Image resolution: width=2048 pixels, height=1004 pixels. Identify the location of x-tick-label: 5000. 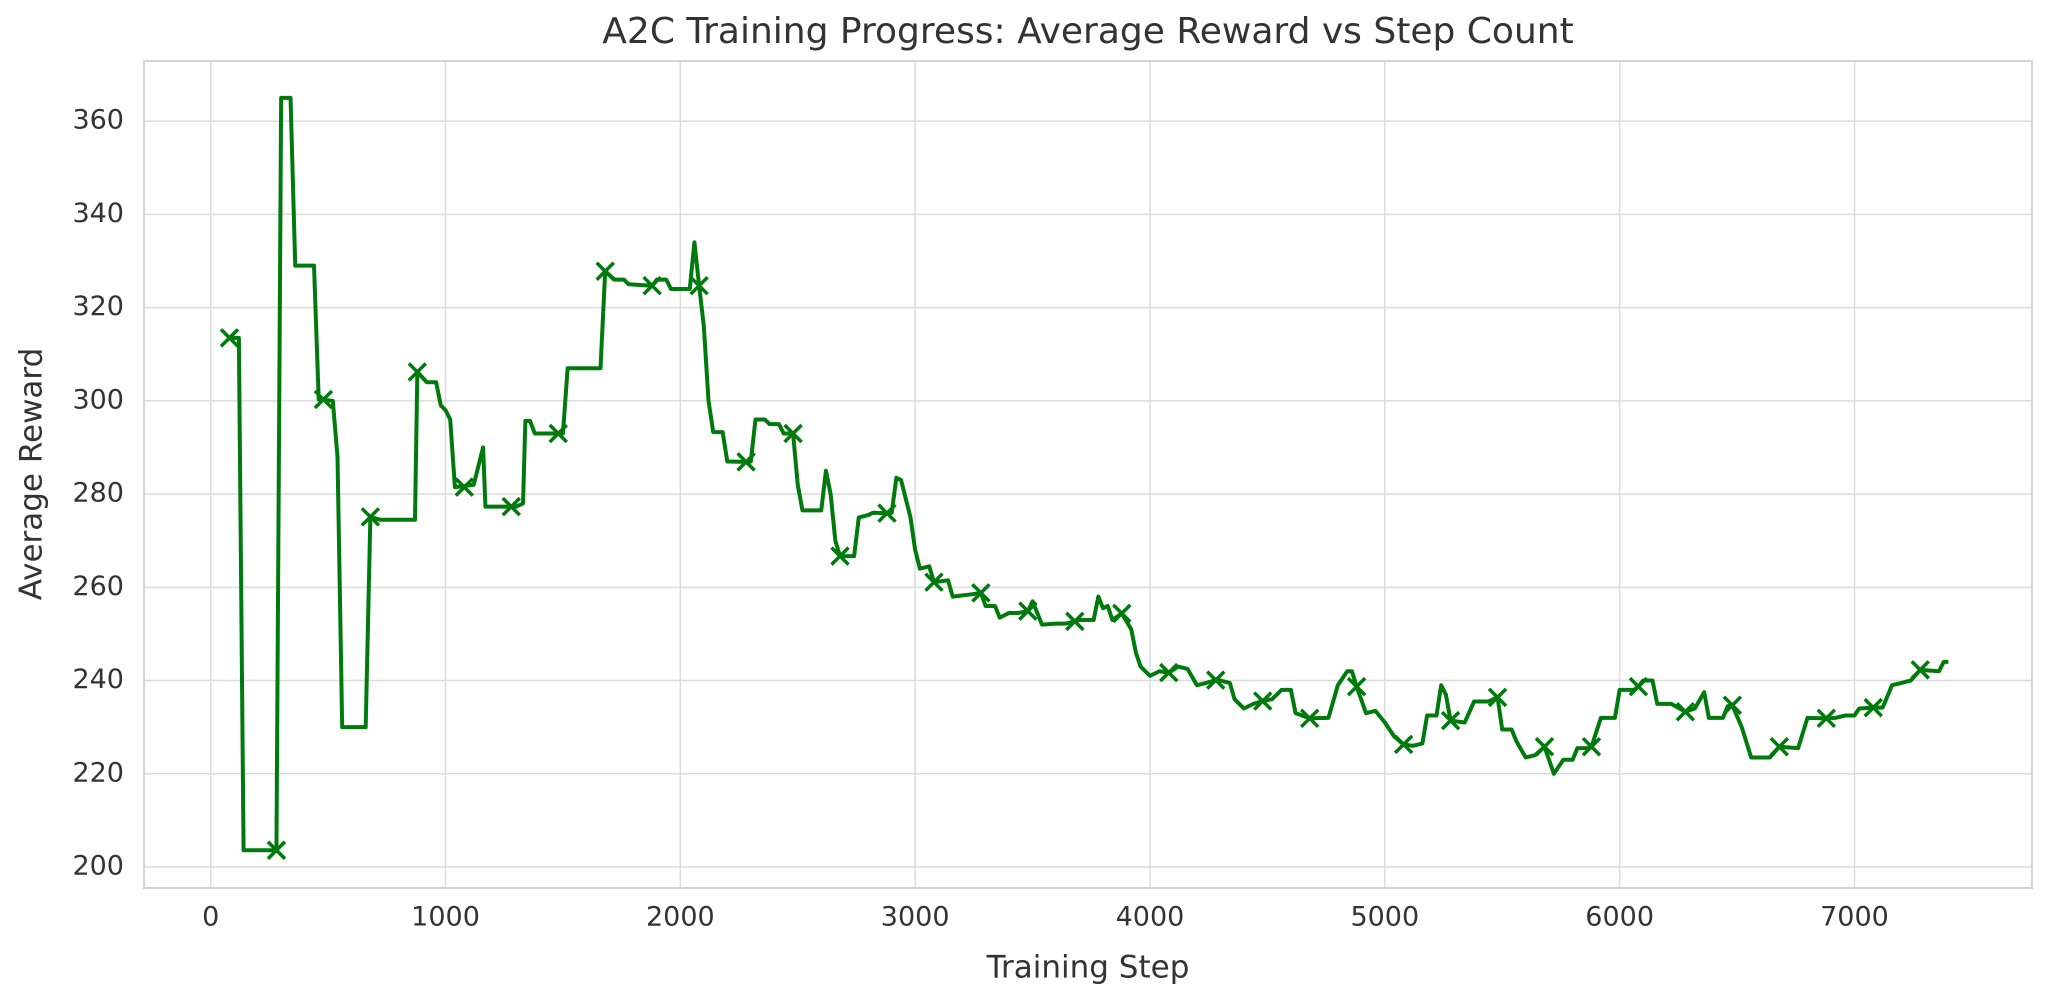
(1384, 917).